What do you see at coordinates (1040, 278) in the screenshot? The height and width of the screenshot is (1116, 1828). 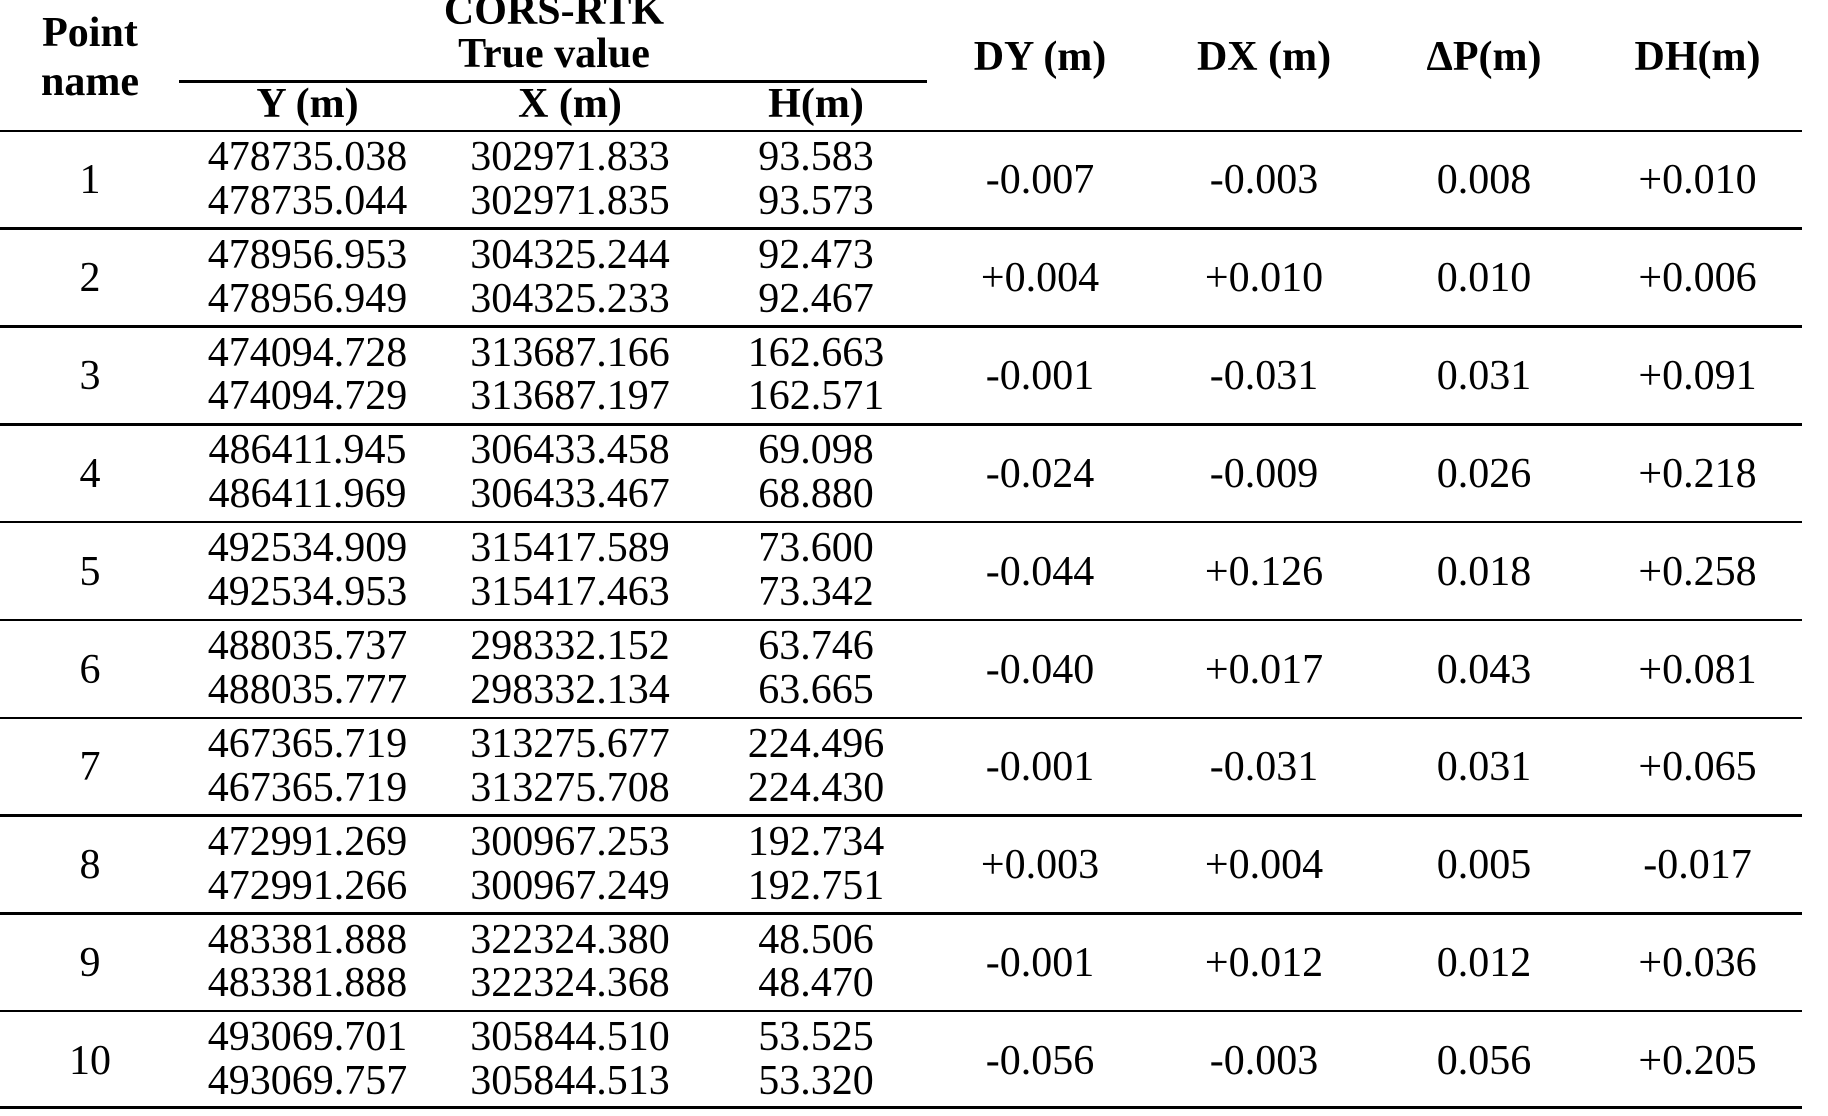 I see `cell-dy: +0.004` at bounding box center [1040, 278].